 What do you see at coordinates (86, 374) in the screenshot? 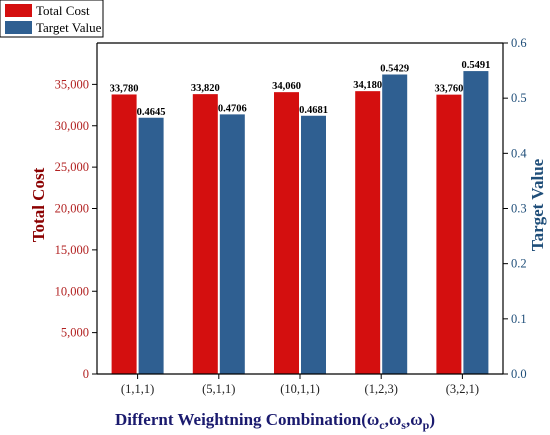
I see `y-left-tick-label-1: 0` at bounding box center [86, 374].